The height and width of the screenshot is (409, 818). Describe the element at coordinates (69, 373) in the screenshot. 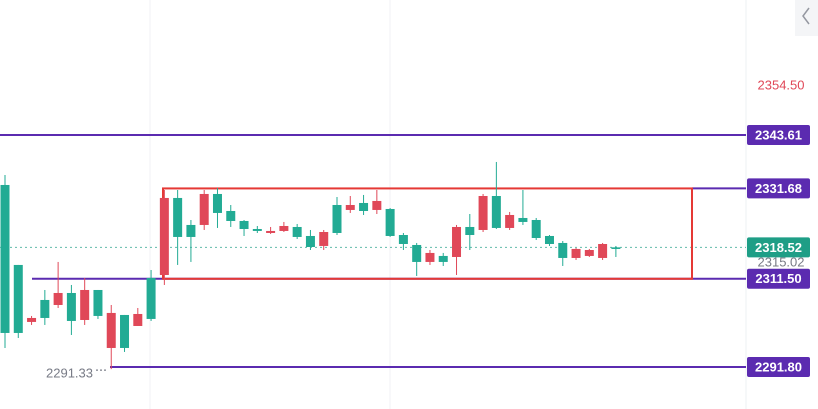

I see `low-marker-label: 2291.33` at that location.